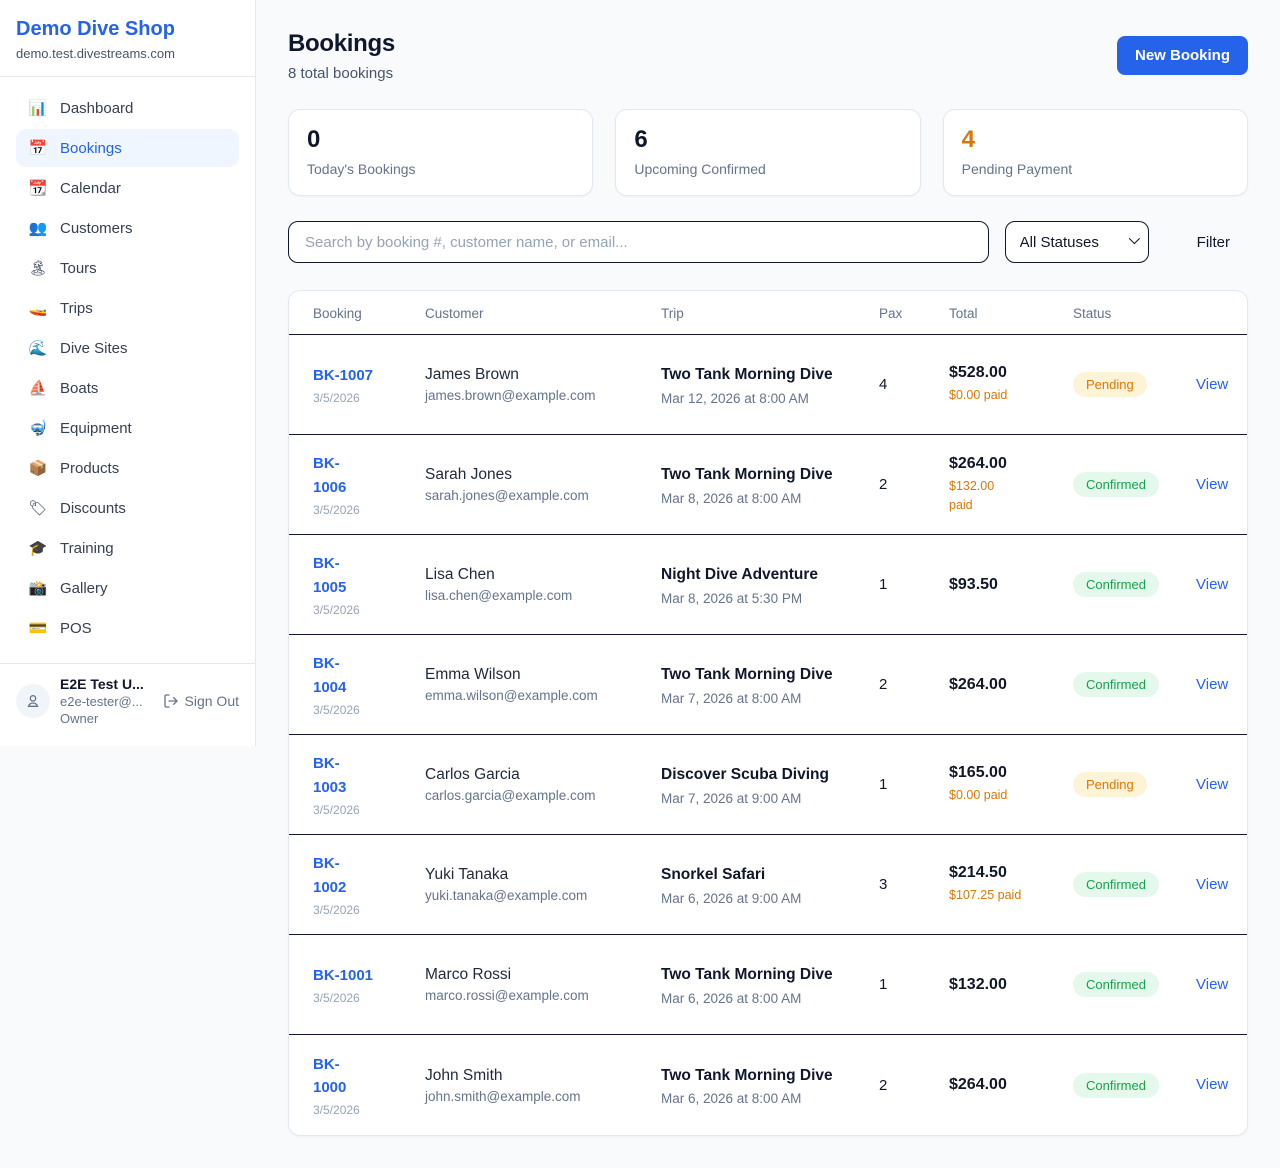 This screenshot has width=1280, height=1168. Describe the element at coordinates (768, 313) in the screenshot. I see `table-header-row: Booking Customer Trip Pax Total Status` at that location.